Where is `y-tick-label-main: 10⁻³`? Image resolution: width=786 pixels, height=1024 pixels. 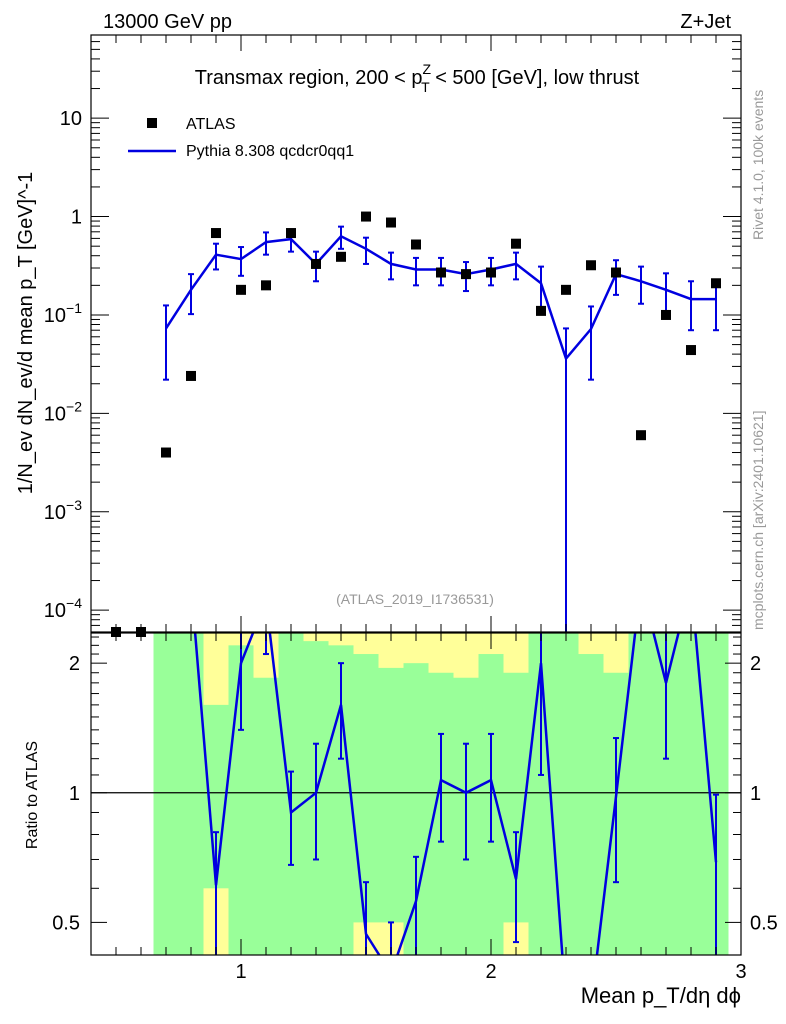
y-tick-label-main: 10⁻³ is located at coordinates (63, 510).